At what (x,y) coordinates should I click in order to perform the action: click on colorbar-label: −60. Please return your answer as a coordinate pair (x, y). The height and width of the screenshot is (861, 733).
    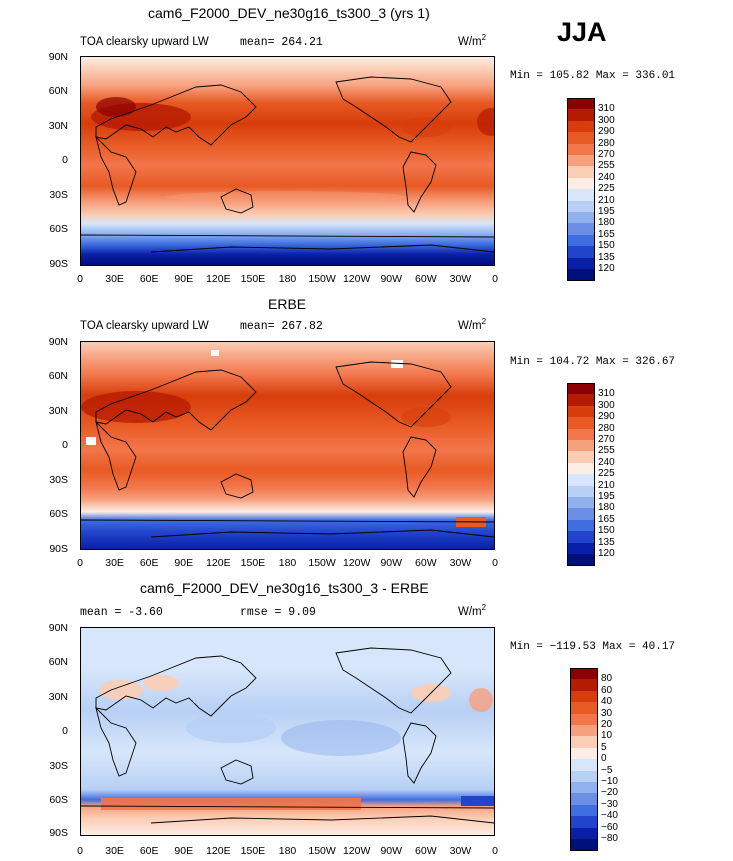
    Looking at the image, I should click on (609, 827).